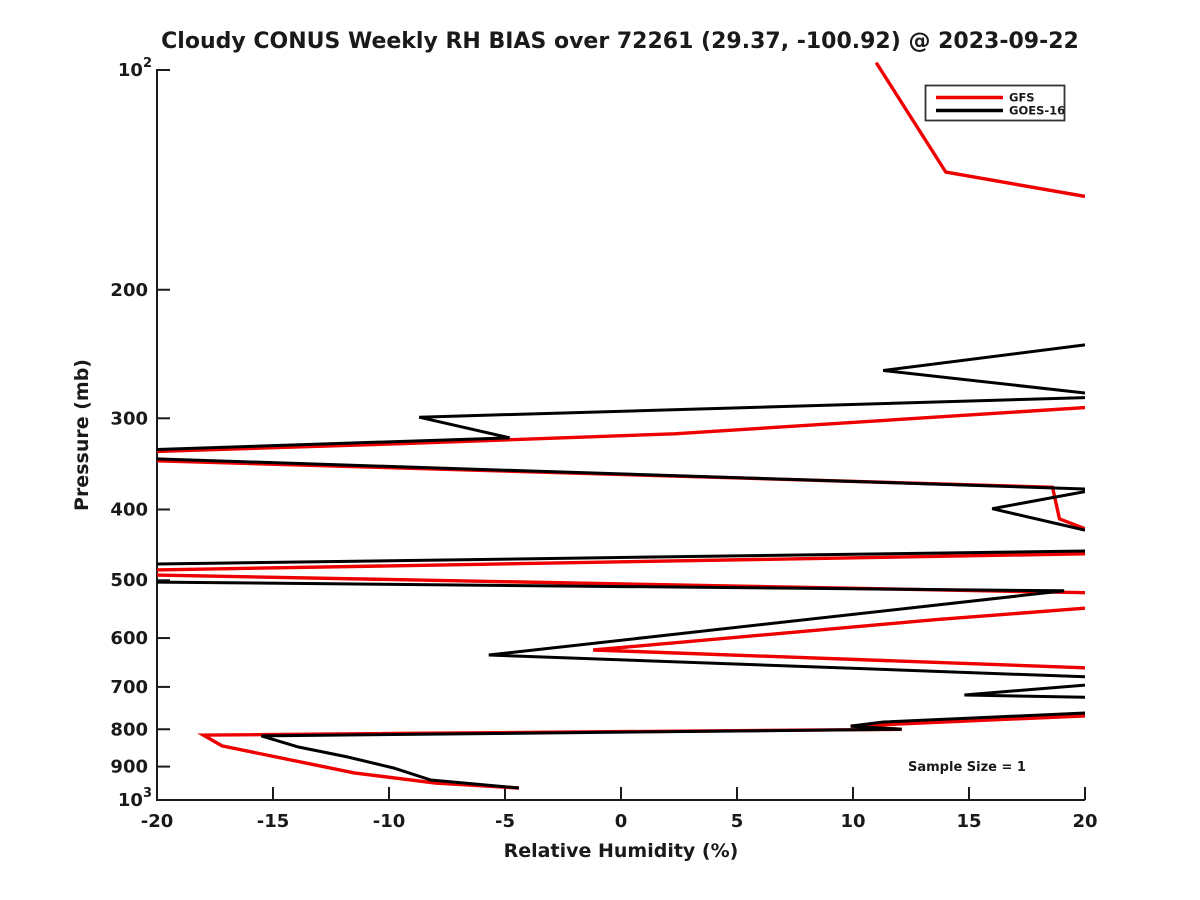 This screenshot has height=900, width=1200. Describe the element at coordinates (968, 821) in the screenshot. I see `x-tick-label: 15` at that location.